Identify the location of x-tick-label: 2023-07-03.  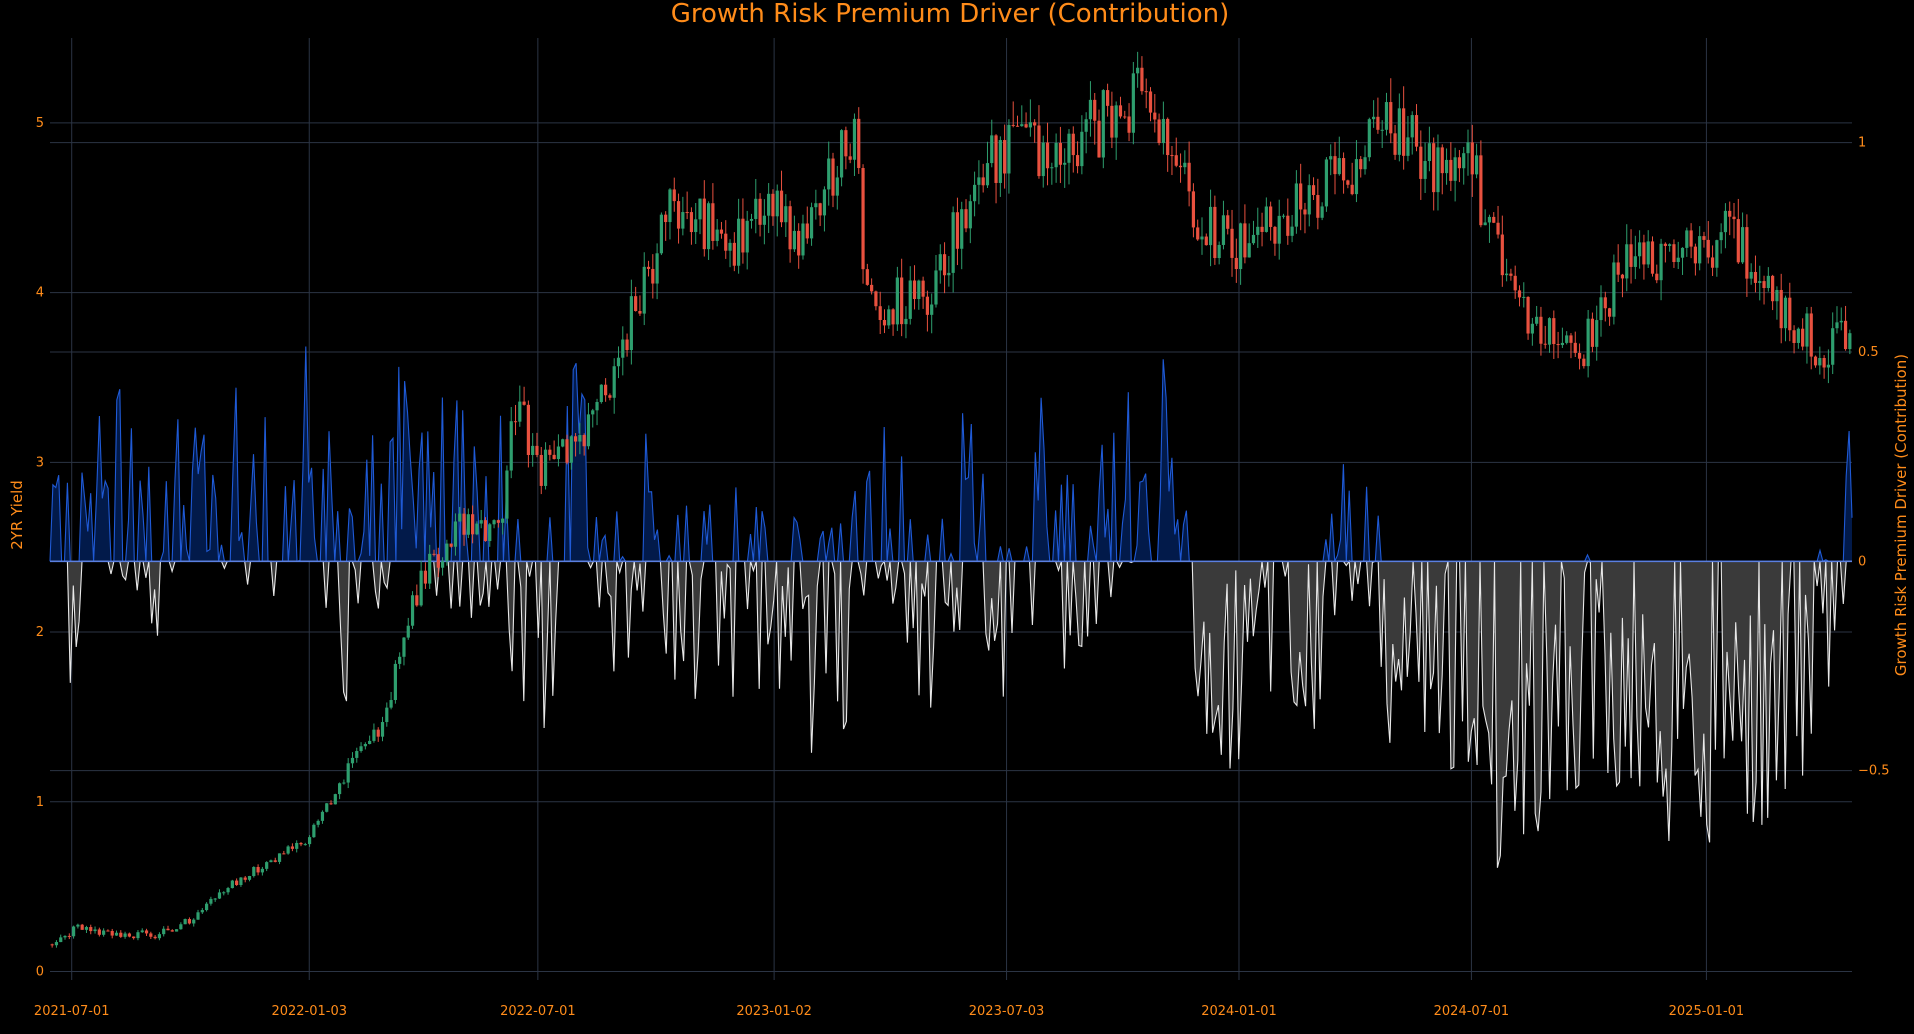
(1007, 1011).